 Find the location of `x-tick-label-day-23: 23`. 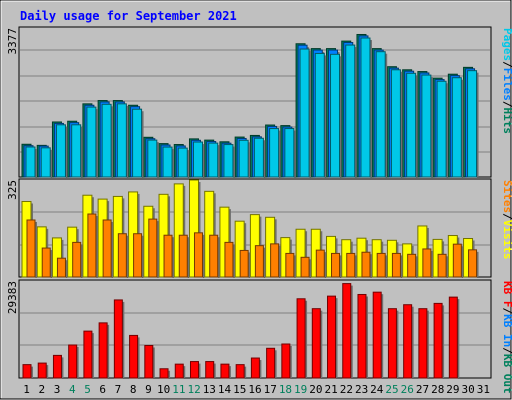

x-tick-label-day-23: 23 is located at coordinates (361, 389).